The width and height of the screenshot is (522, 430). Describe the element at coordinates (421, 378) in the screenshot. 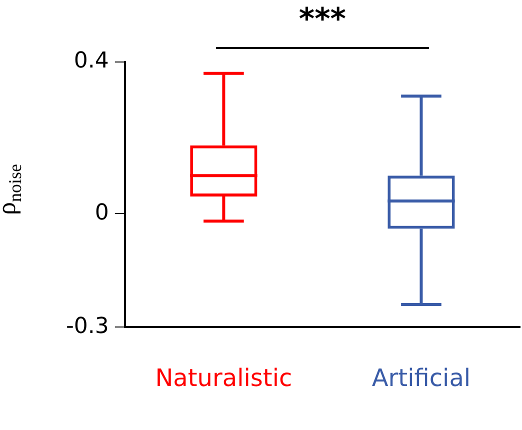

I see `x-tick-label: Artificial` at that location.